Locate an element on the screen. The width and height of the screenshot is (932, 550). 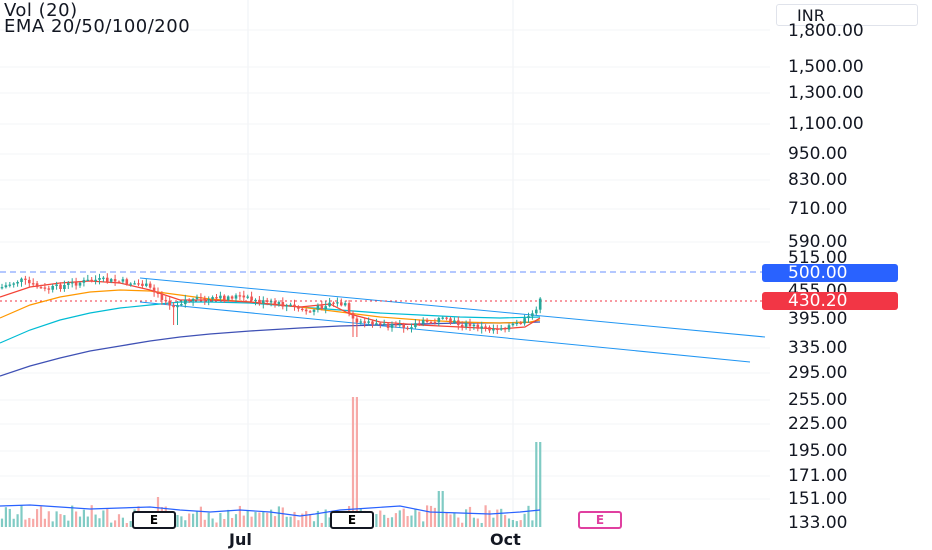
ema-100-line is located at coordinates (270, 322).